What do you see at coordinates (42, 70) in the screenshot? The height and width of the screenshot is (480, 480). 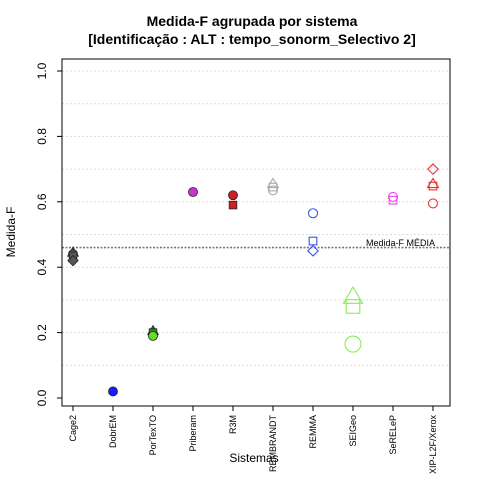 I see `y-tick-label: 1.0` at bounding box center [42, 70].